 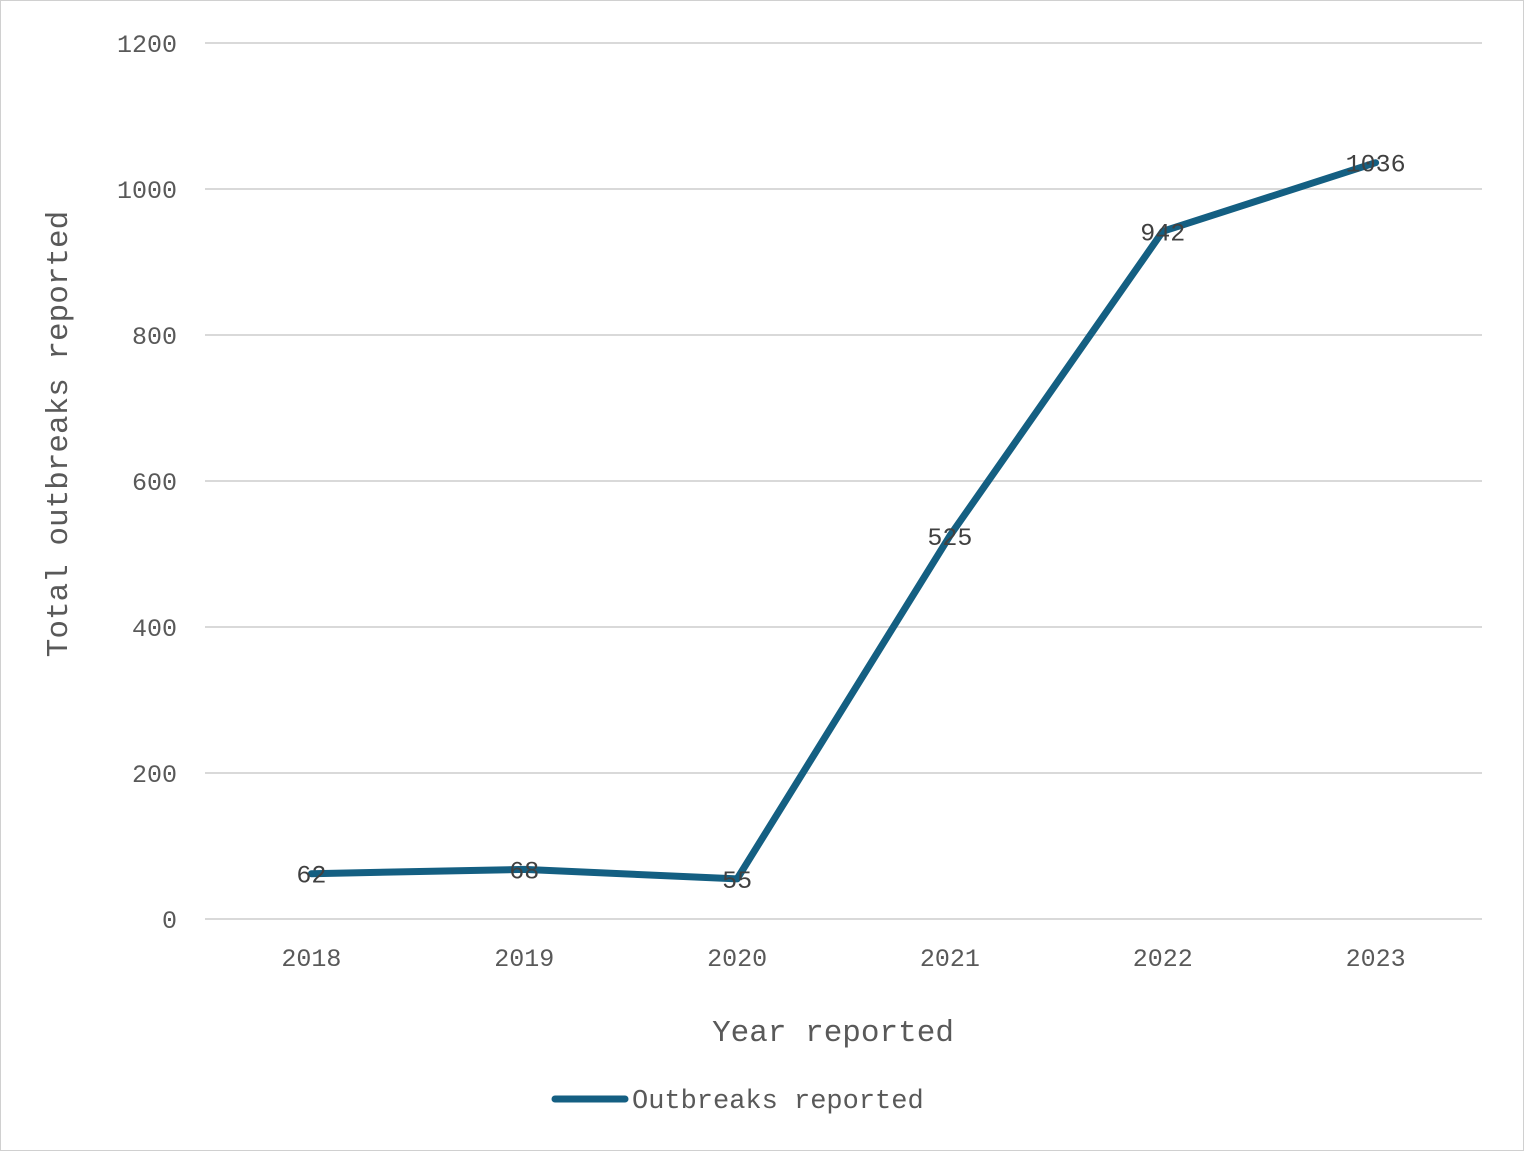 I want to click on data-label: 68, so click(x=524, y=871).